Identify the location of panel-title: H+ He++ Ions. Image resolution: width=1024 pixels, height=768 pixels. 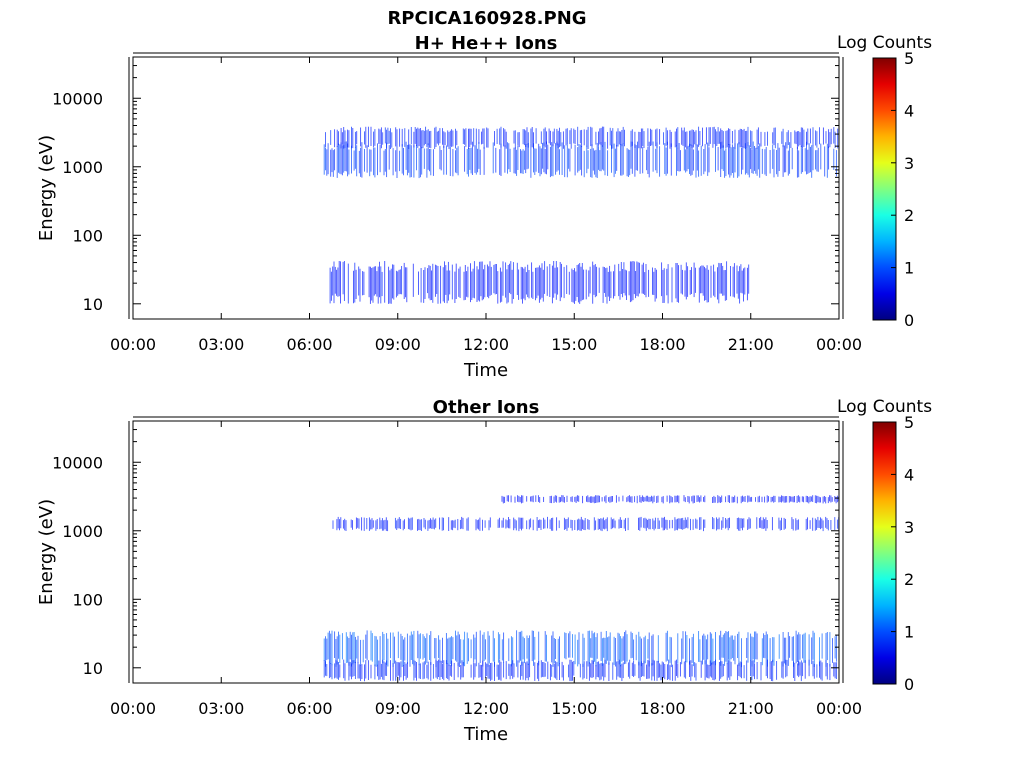
(486, 43).